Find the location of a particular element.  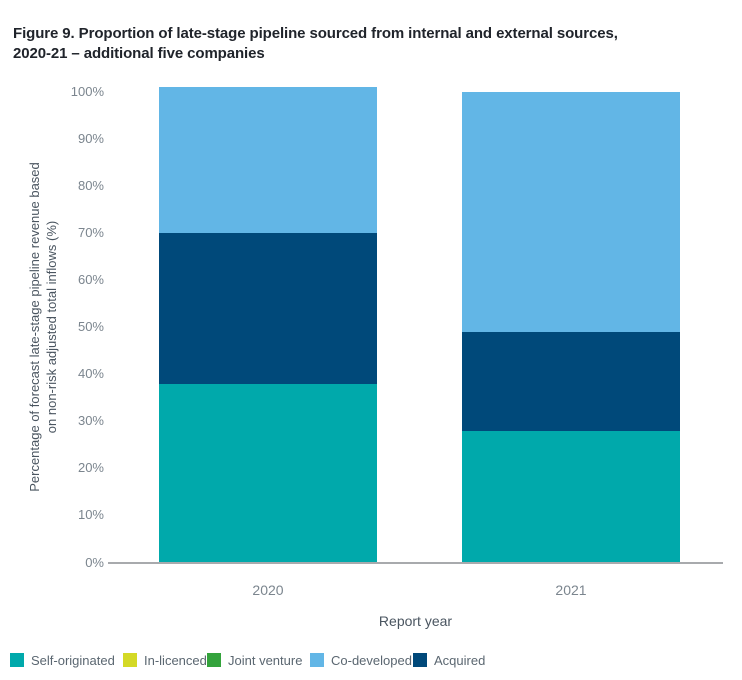

figure-title-line-2: 2020-21 – additional five companies is located at coordinates (139, 53).